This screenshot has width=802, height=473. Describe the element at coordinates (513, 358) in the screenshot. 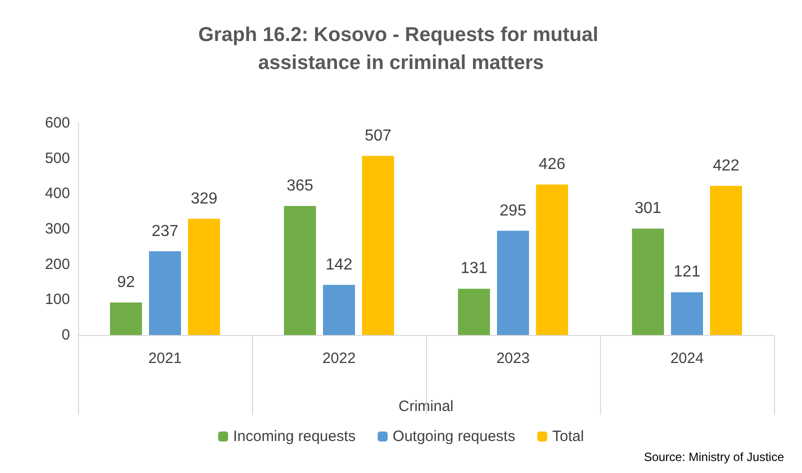

I see `x-tick-label: 2023` at that location.